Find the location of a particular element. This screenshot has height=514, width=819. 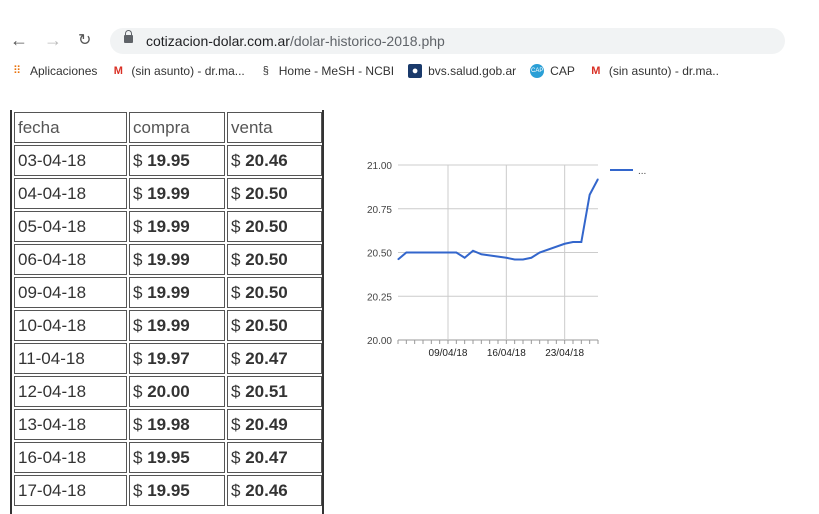

bookmark-gmail-2: M (sin asunto) - dr.ma.. is located at coordinates (654, 71).